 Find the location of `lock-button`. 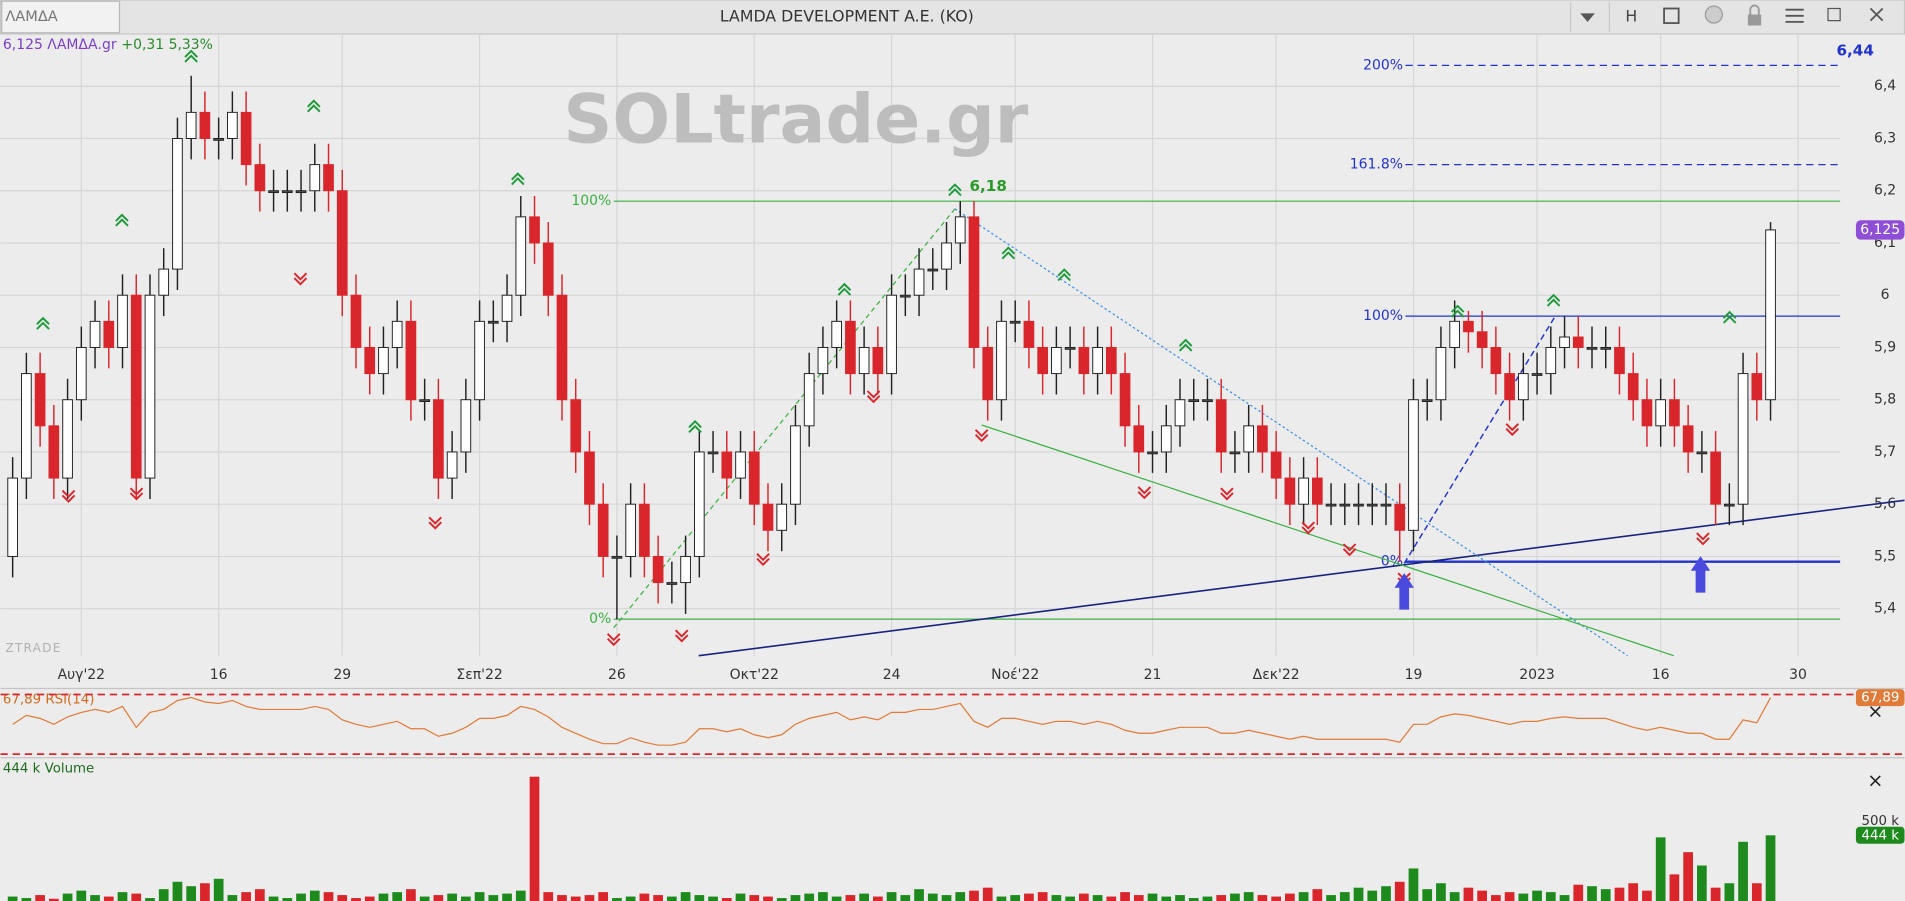

lock-button is located at coordinates (1754, 20).